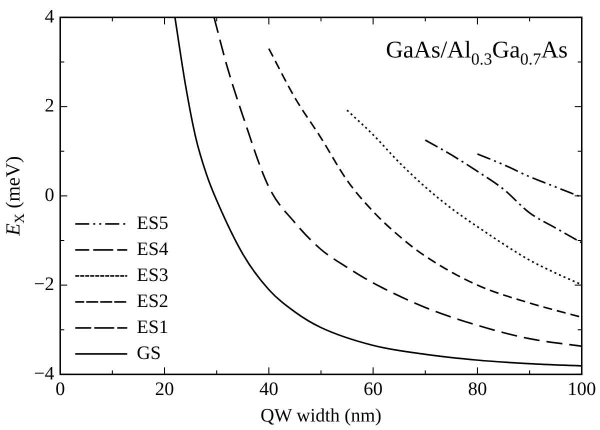 This screenshot has height=430, width=600. I want to click on y-axis-title: EX (meV), so click(15, 196).